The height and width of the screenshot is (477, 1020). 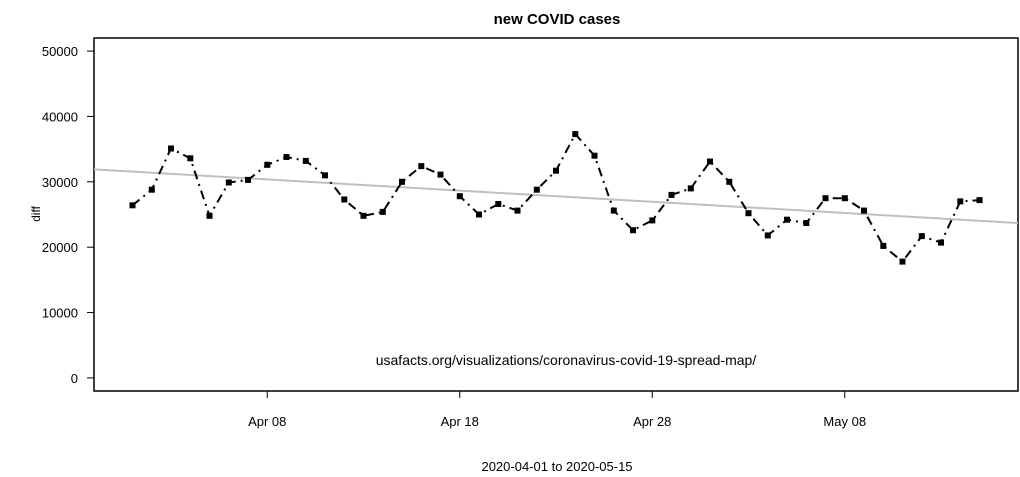 What do you see at coordinates (60, 51) in the screenshot?
I see `y-tick-label: 50000` at bounding box center [60, 51].